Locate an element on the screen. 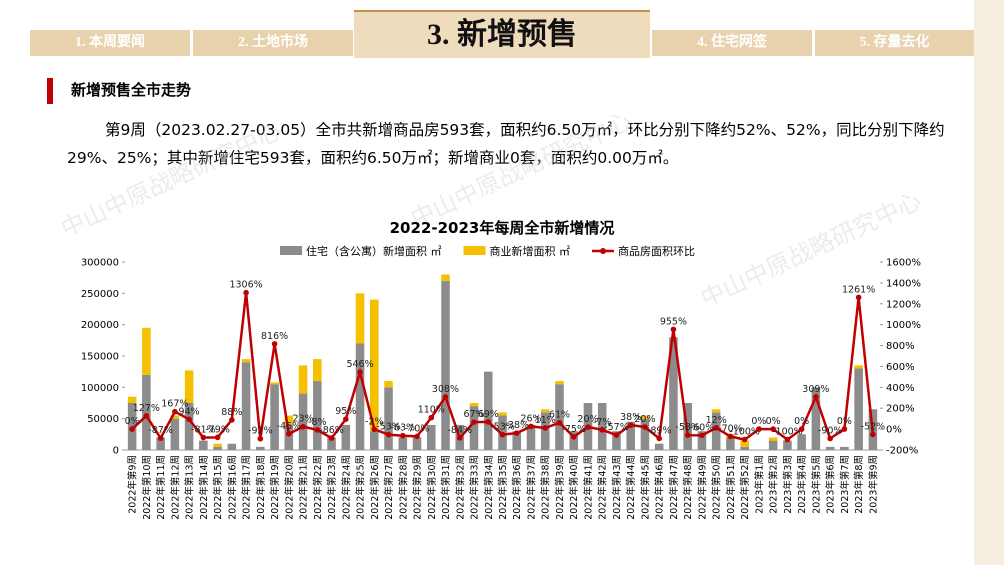  x-tick-label: 2022年第47周 is located at coordinates (674, 487).